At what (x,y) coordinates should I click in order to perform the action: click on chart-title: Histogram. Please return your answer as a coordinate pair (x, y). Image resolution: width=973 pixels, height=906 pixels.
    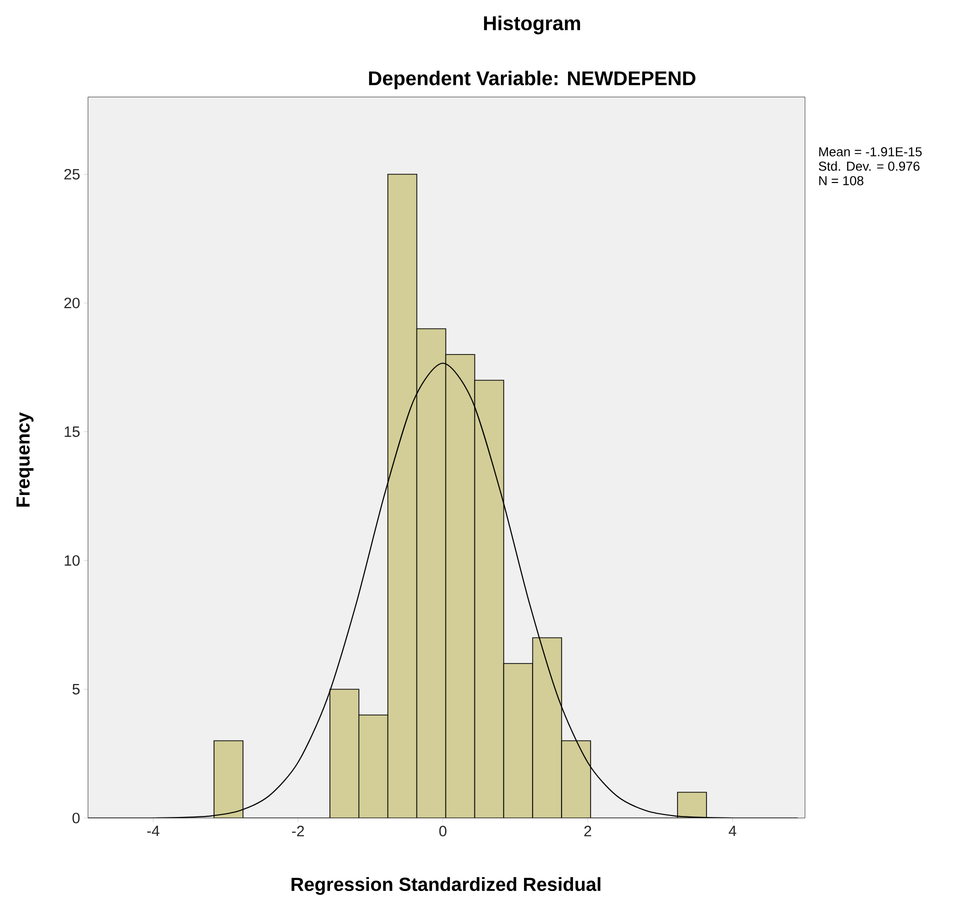
    Looking at the image, I should click on (532, 25).